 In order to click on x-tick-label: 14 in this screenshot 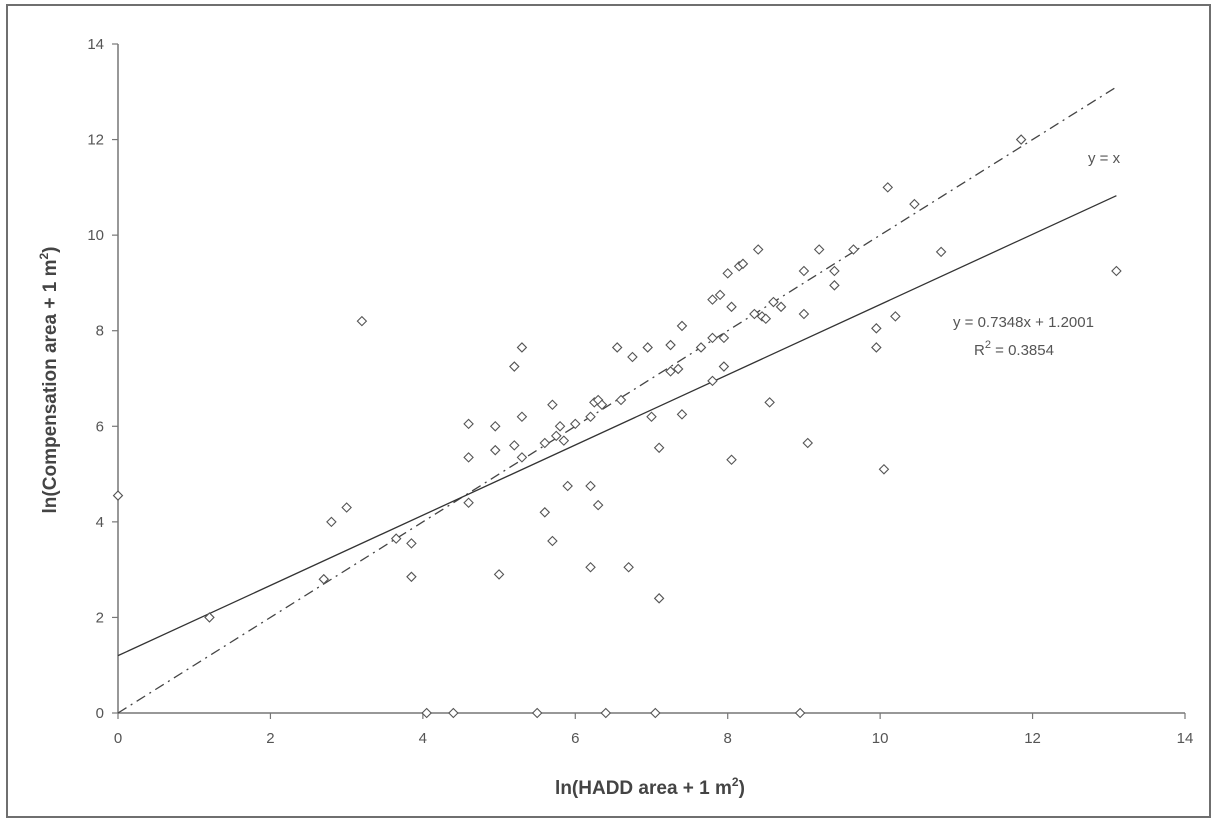, I will do `click(1185, 738)`.